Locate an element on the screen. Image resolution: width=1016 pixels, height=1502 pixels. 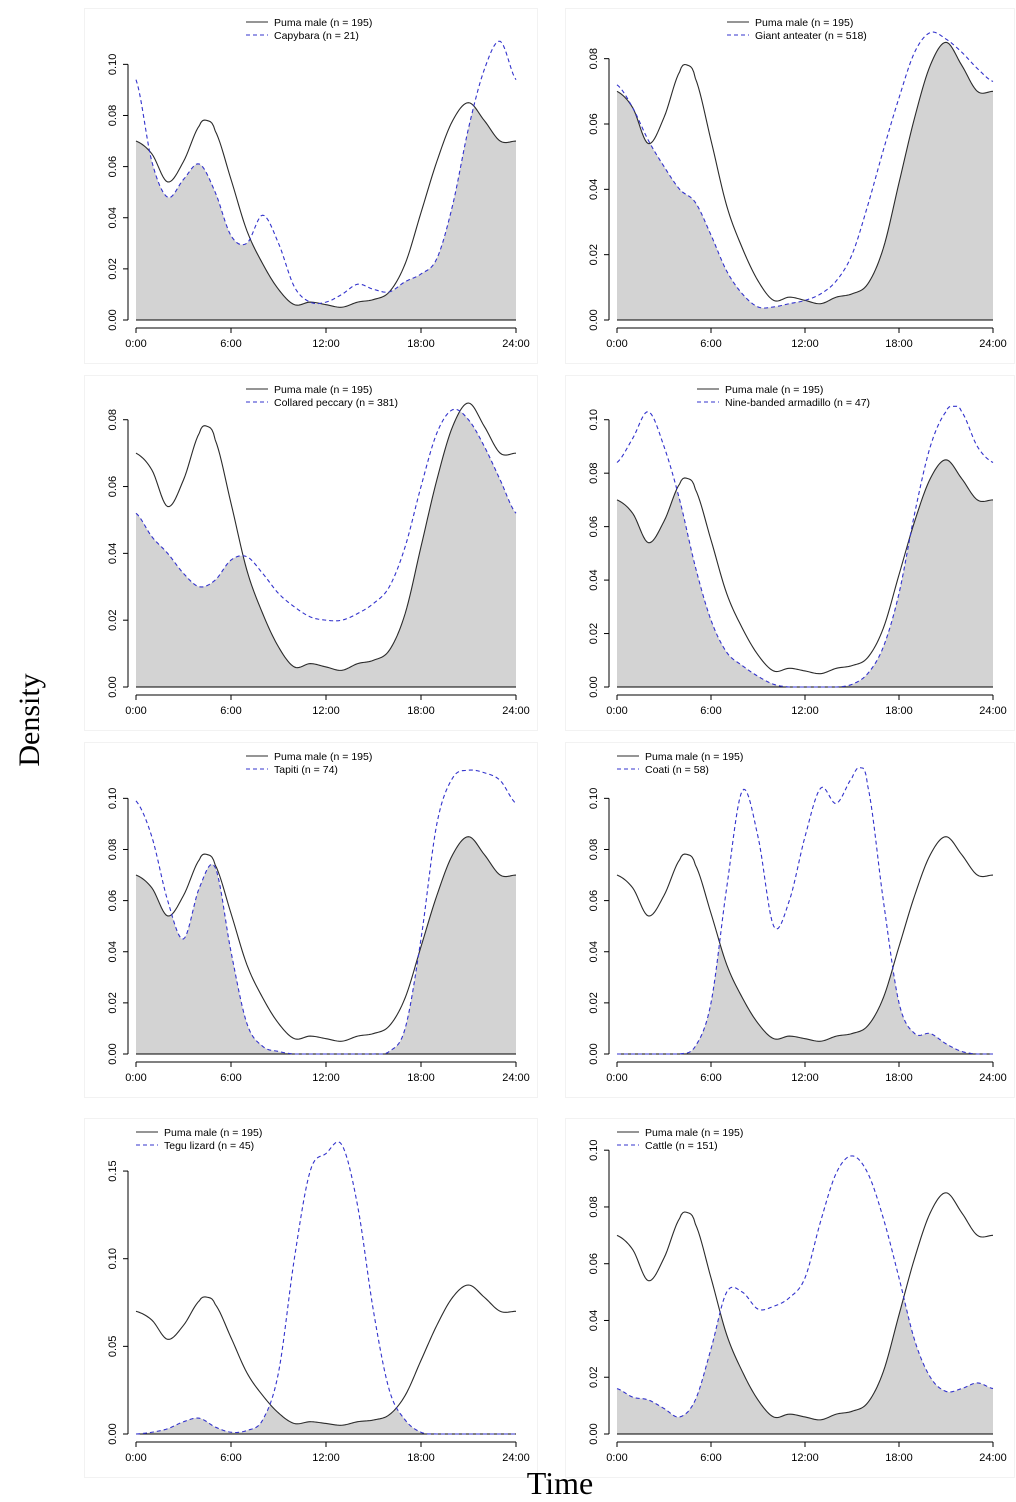
legend: Puma male (n = 195)Coati (n = 58) is located at coordinates (680, 763).